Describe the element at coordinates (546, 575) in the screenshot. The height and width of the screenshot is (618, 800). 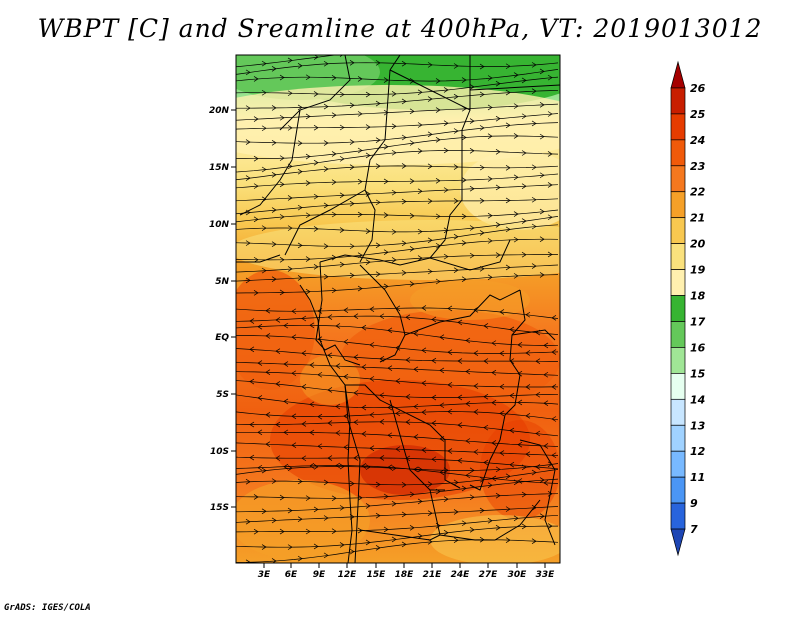
I see `lon-tick-label: 33E` at that location.